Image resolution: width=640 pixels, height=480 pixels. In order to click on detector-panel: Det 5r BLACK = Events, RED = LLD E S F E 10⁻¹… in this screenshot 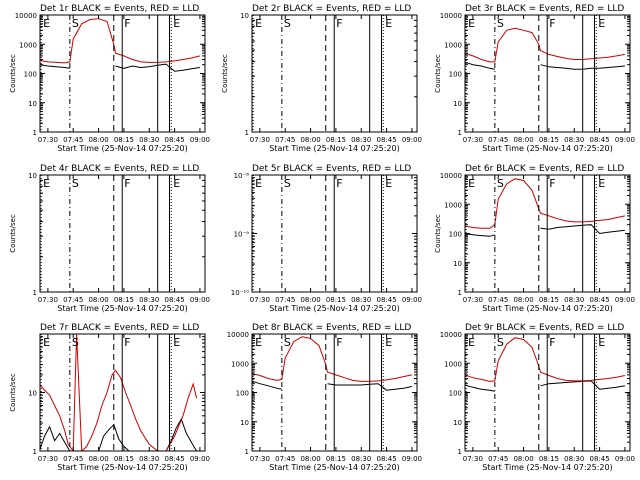, I will do `click(326, 238)`.